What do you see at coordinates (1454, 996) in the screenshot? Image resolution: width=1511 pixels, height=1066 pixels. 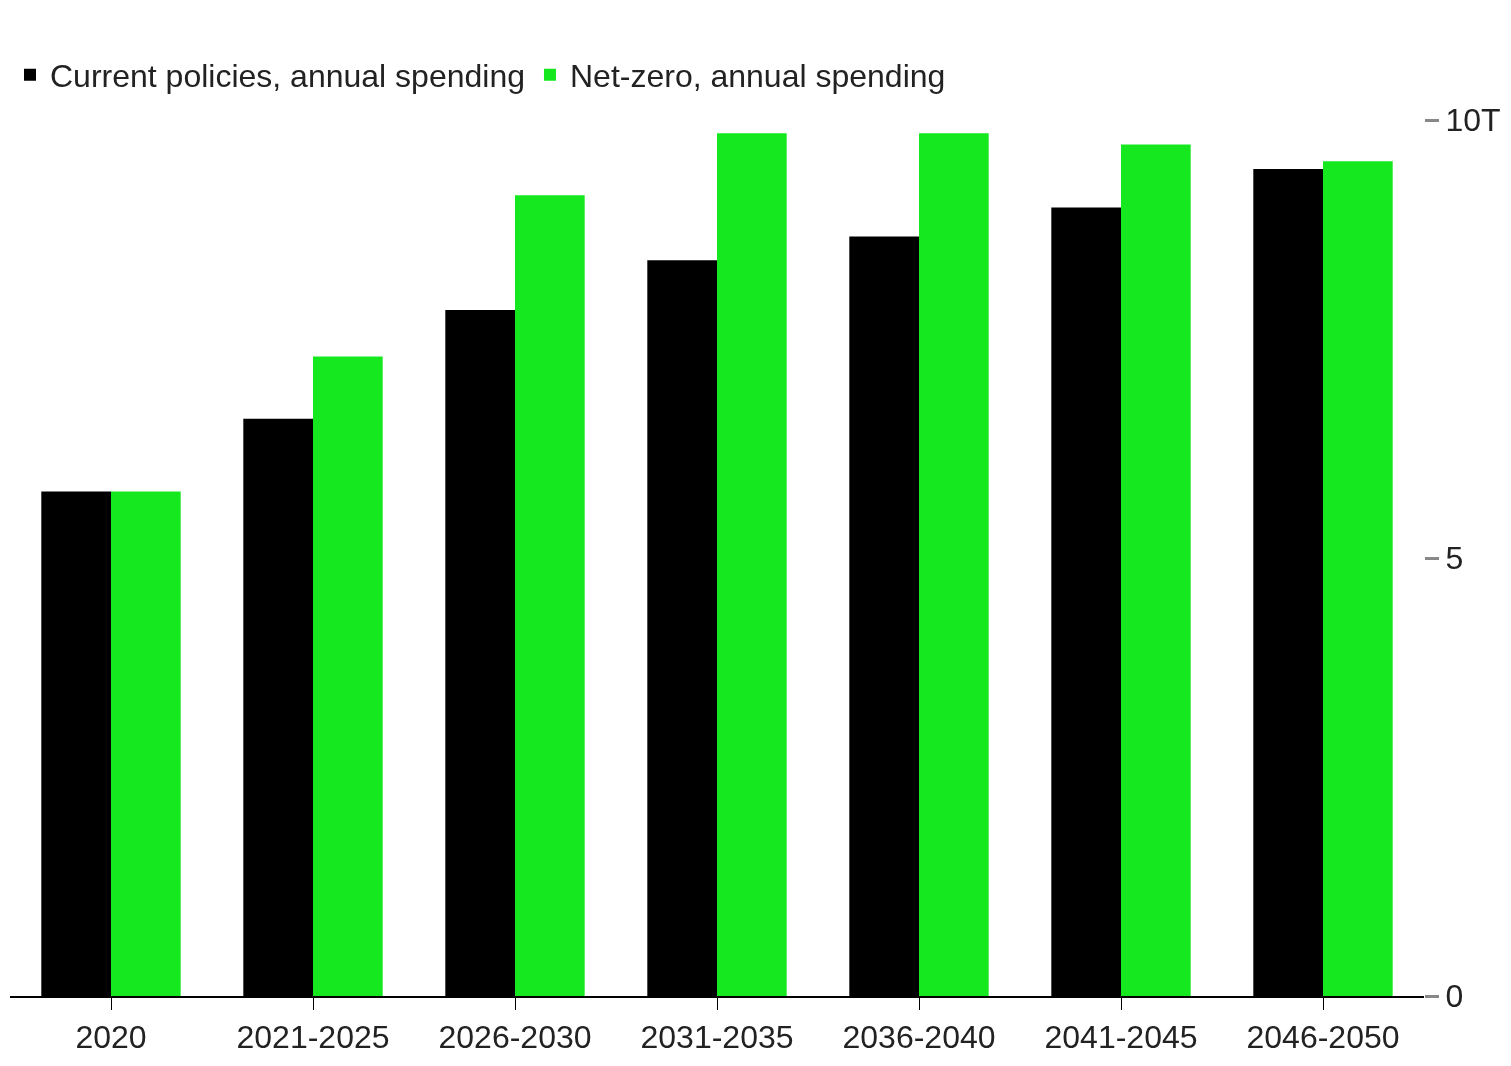 I see `y-tick-label: 0` at bounding box center [1454, 996].